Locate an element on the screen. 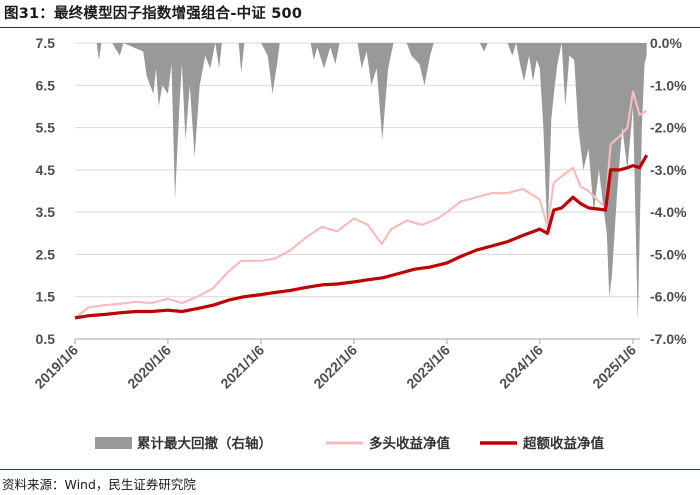  x-tick-label: 2020/1/6 is located at coordinates (149, 367).